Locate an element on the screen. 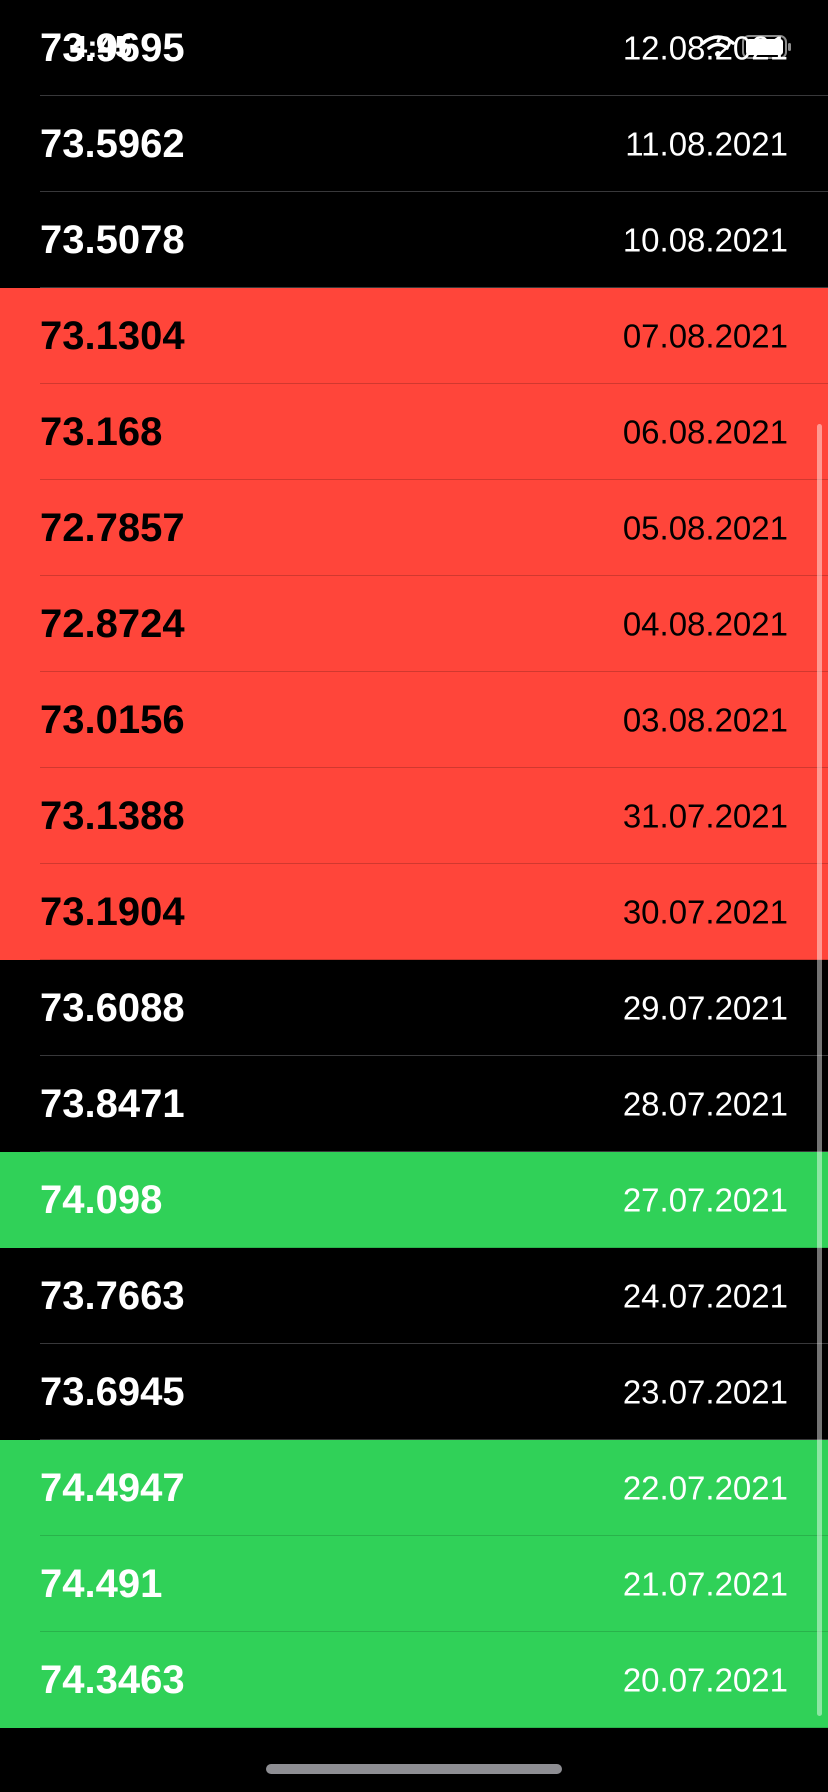 The width and height of the screenshot is (828, 1792). list-item: 73.7663 24.07.2021 is located at coordinates (414, 1296).